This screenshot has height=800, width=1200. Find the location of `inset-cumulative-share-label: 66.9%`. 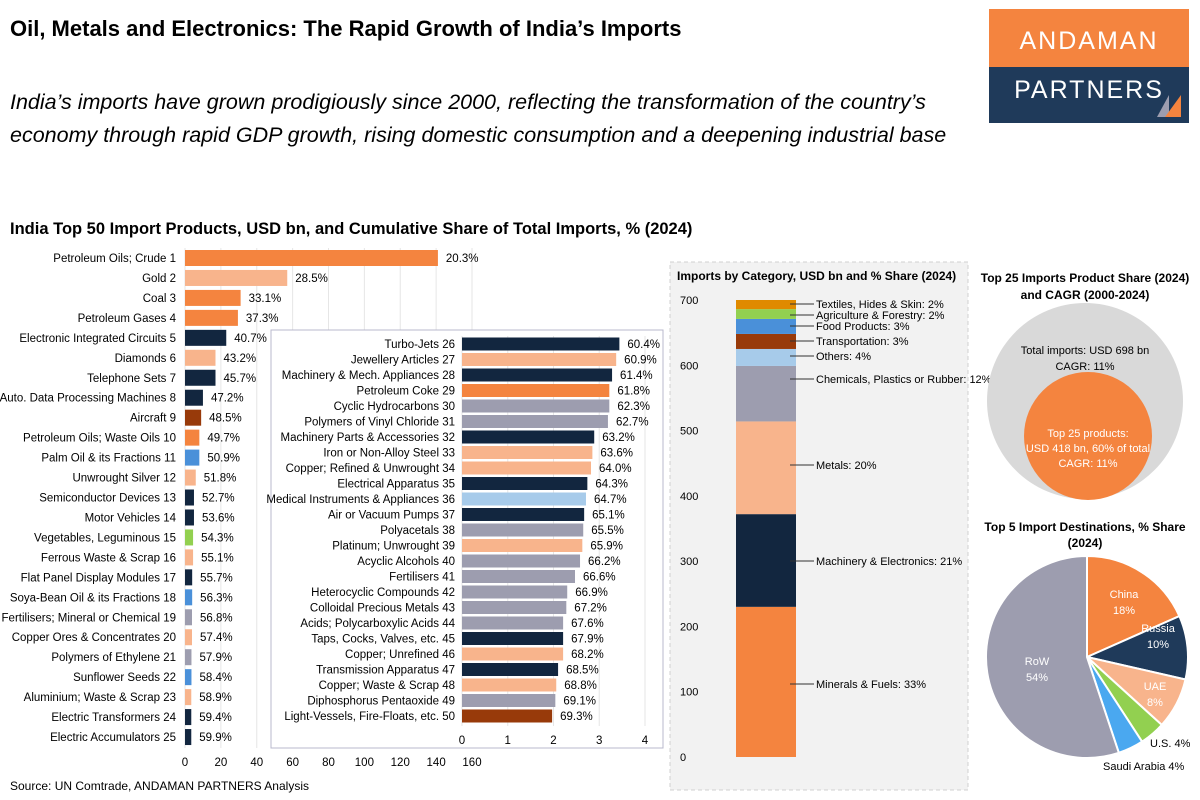

inset-cumulative-share-label: 66.9% is located at coordinates (591, 593).